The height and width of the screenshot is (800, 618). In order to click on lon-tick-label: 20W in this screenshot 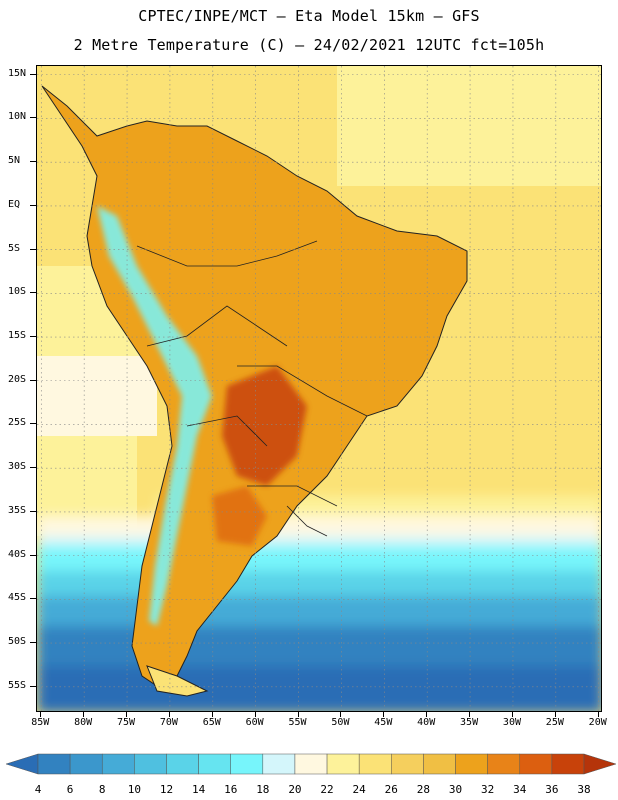, I will do `click(597, 722)`.